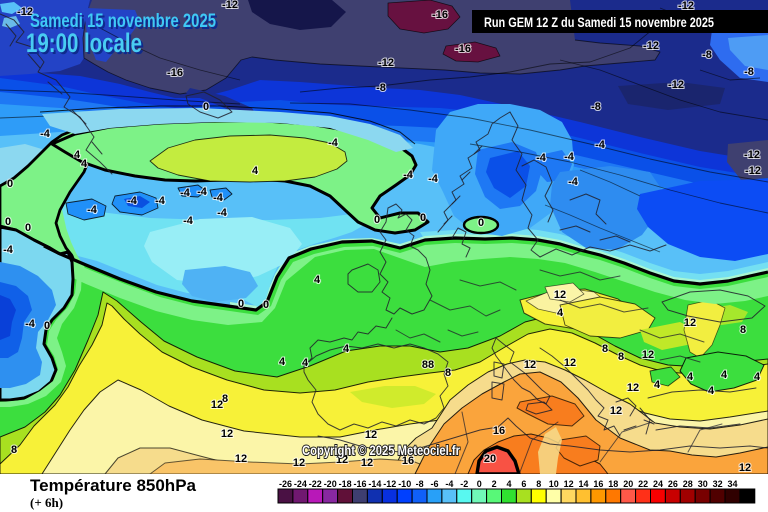 The width and height of the screenshot is (768, 512). What do you see at coordinates (732, 484) in the screenshot?
I see `svg-text: 34` at bounding box center [732, 484].